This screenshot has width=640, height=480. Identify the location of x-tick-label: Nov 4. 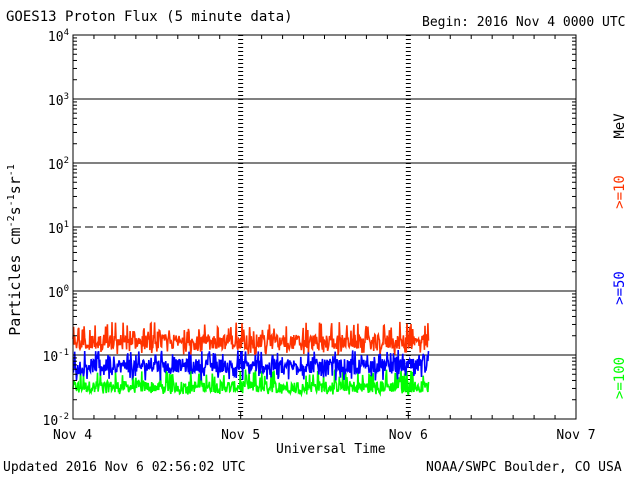
(72, 435).